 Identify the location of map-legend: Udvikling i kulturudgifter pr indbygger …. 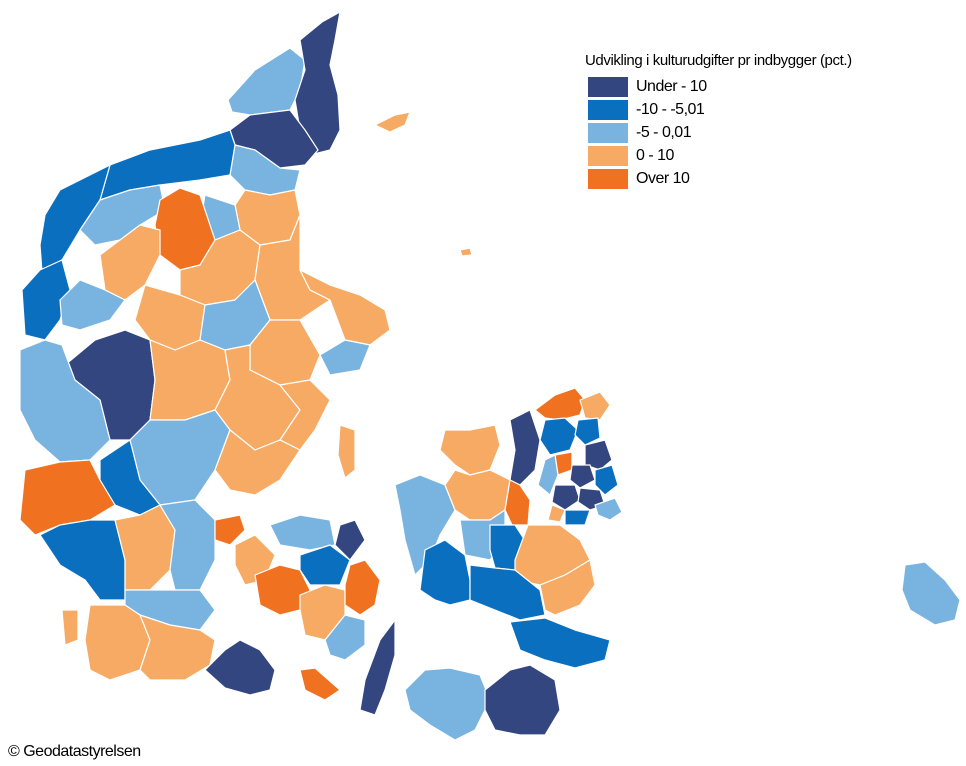
(750, 121).